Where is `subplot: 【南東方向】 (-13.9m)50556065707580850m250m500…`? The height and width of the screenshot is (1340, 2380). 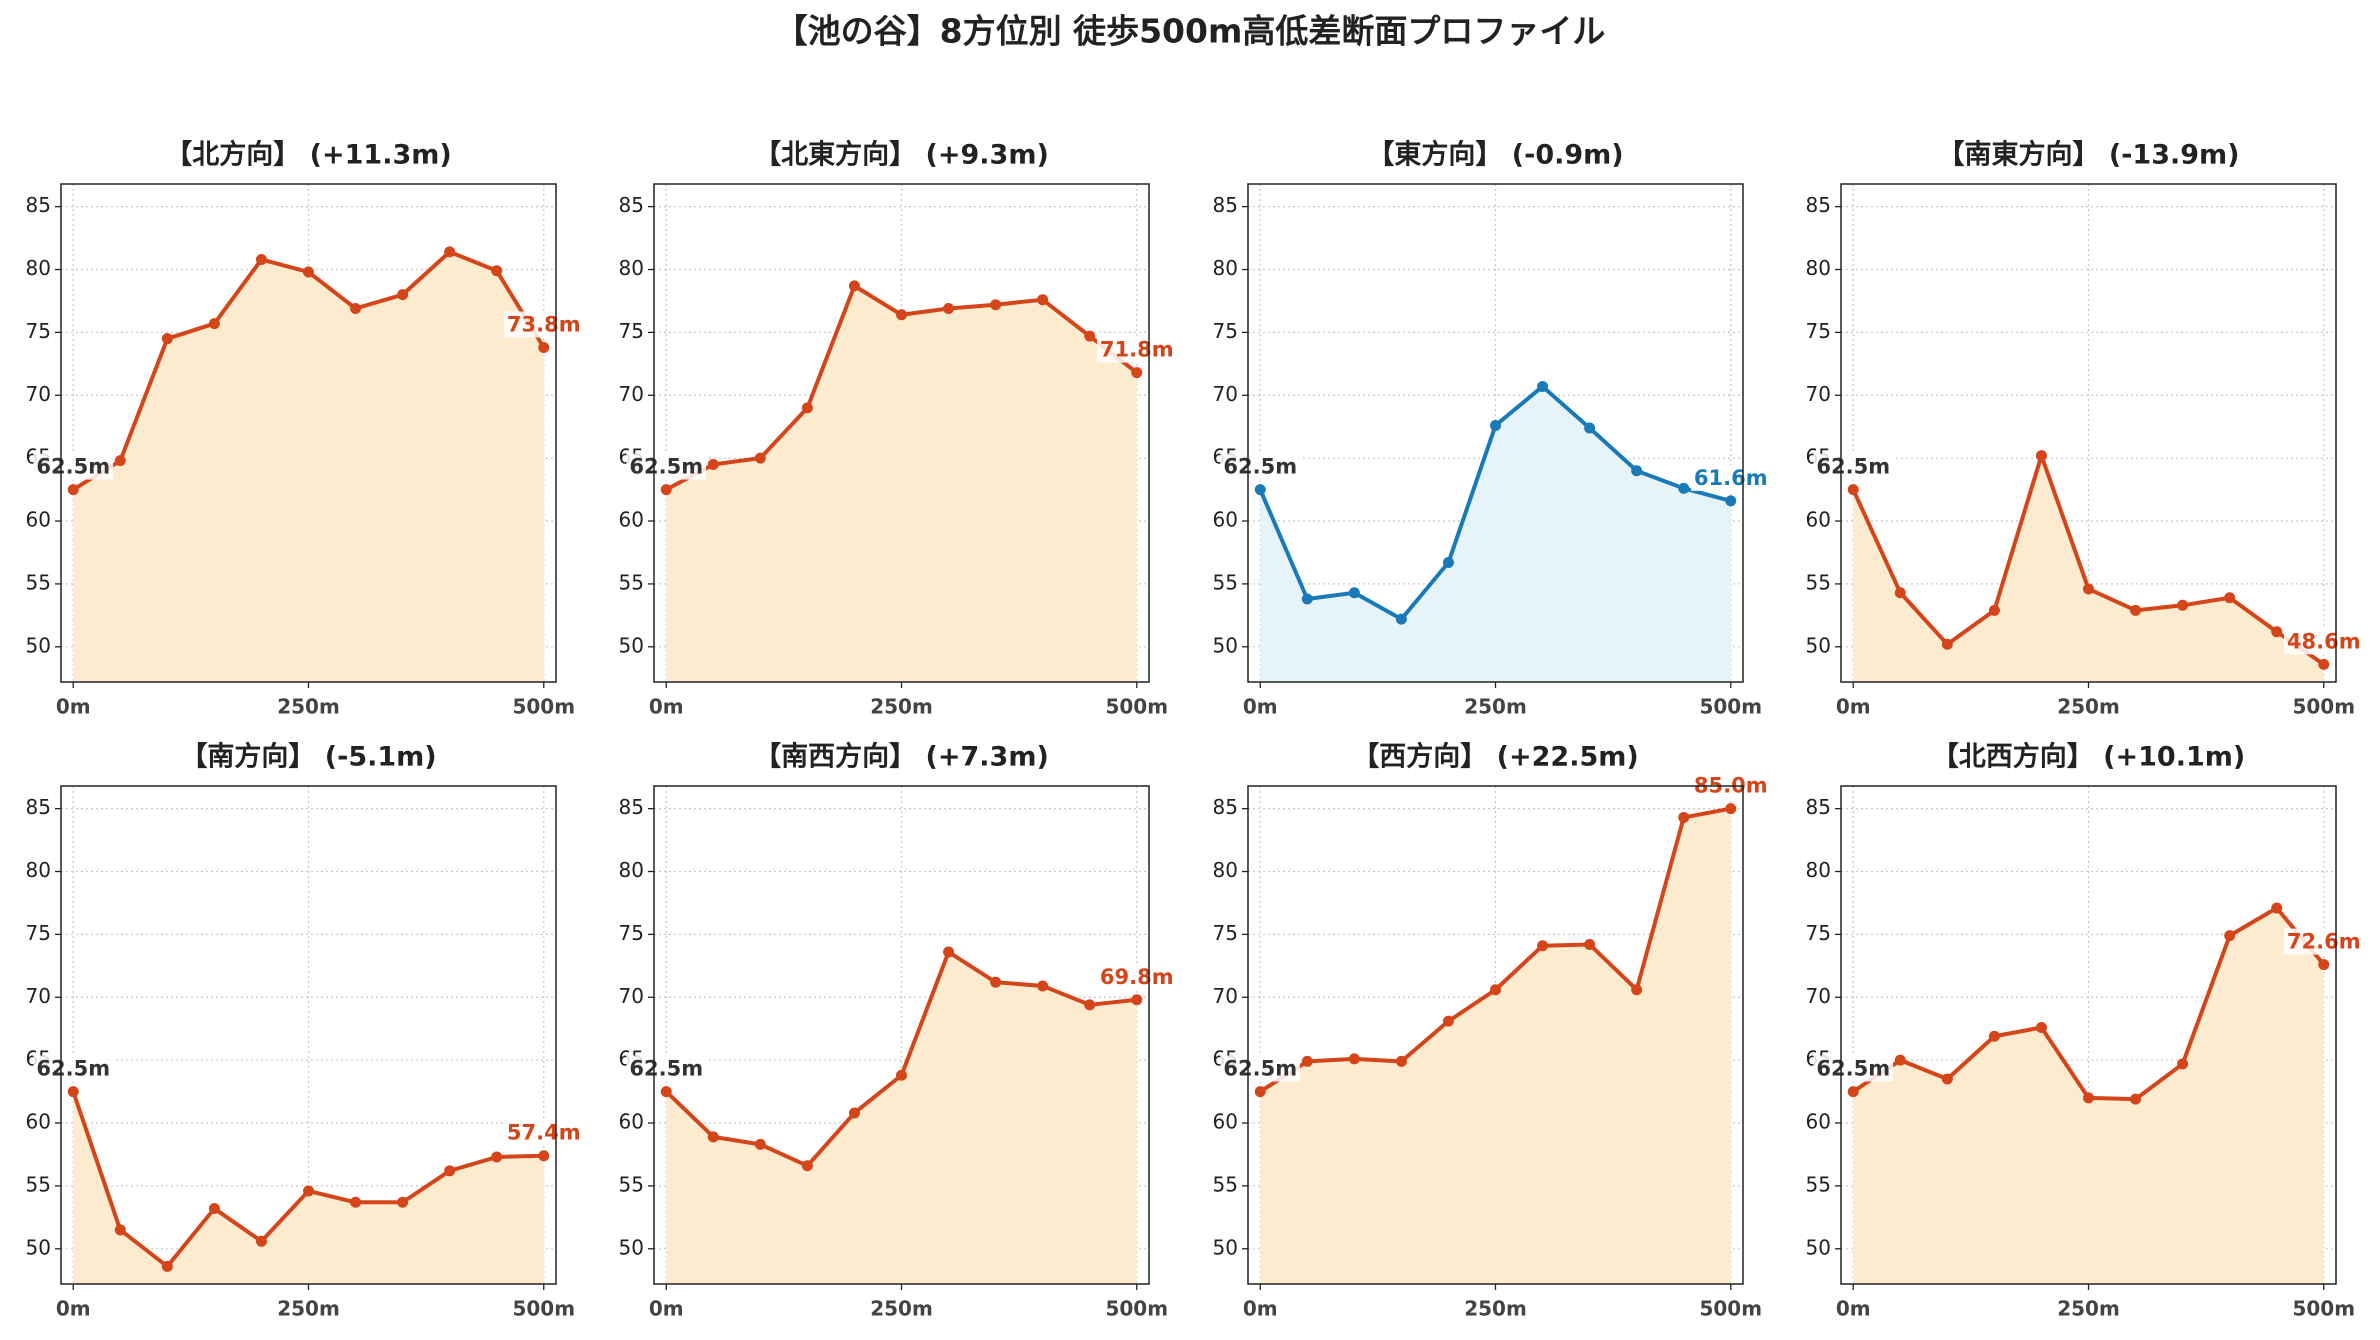 subplot: 【南東方向】 (-13.9m)50556065707580850m250m500… is located at coordinates (2085, 429).